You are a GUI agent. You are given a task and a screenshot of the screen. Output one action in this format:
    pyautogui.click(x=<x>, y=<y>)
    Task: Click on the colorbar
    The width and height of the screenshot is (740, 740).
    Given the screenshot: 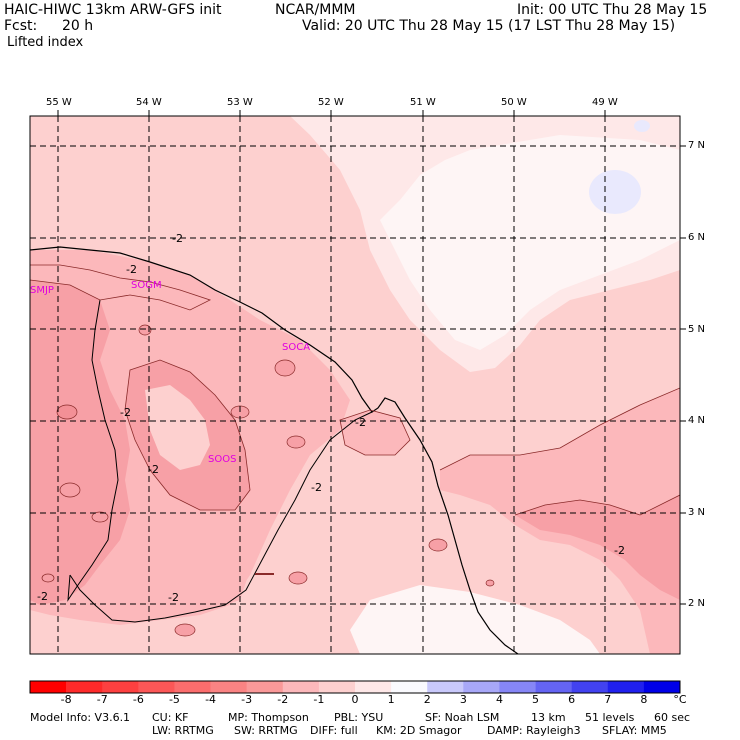 What is the action you would take?
    pyautogui.click(x=355, y=687)
    